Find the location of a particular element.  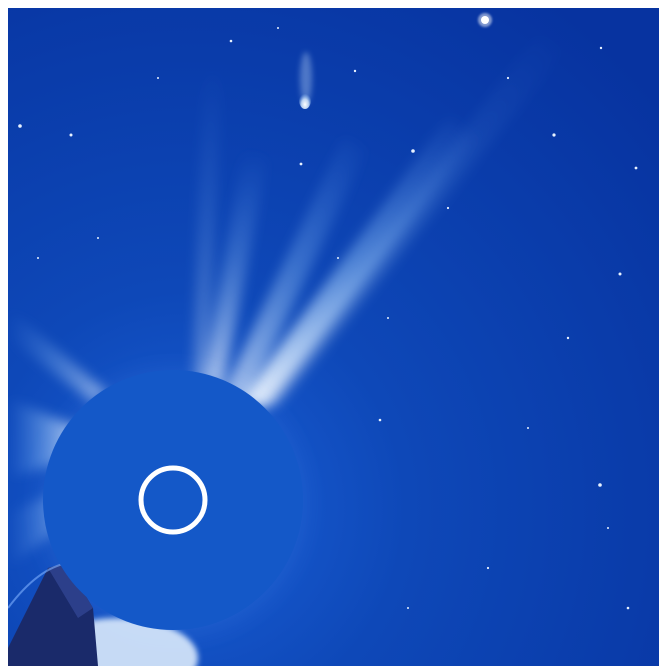

streamer-n is located at coordinates (235, 268).